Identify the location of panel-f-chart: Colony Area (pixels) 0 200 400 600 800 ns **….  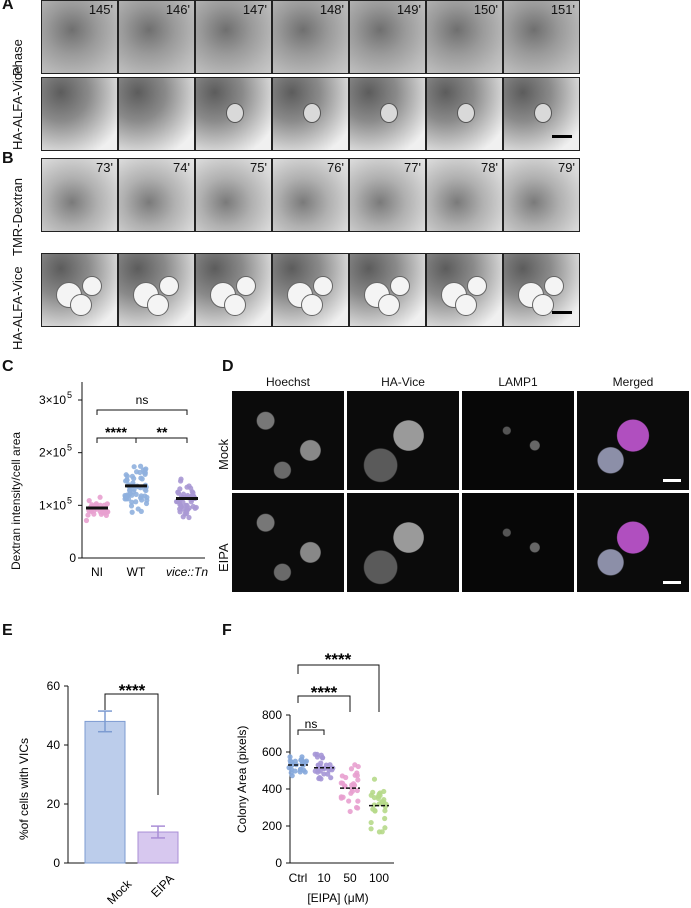
(314, 777).